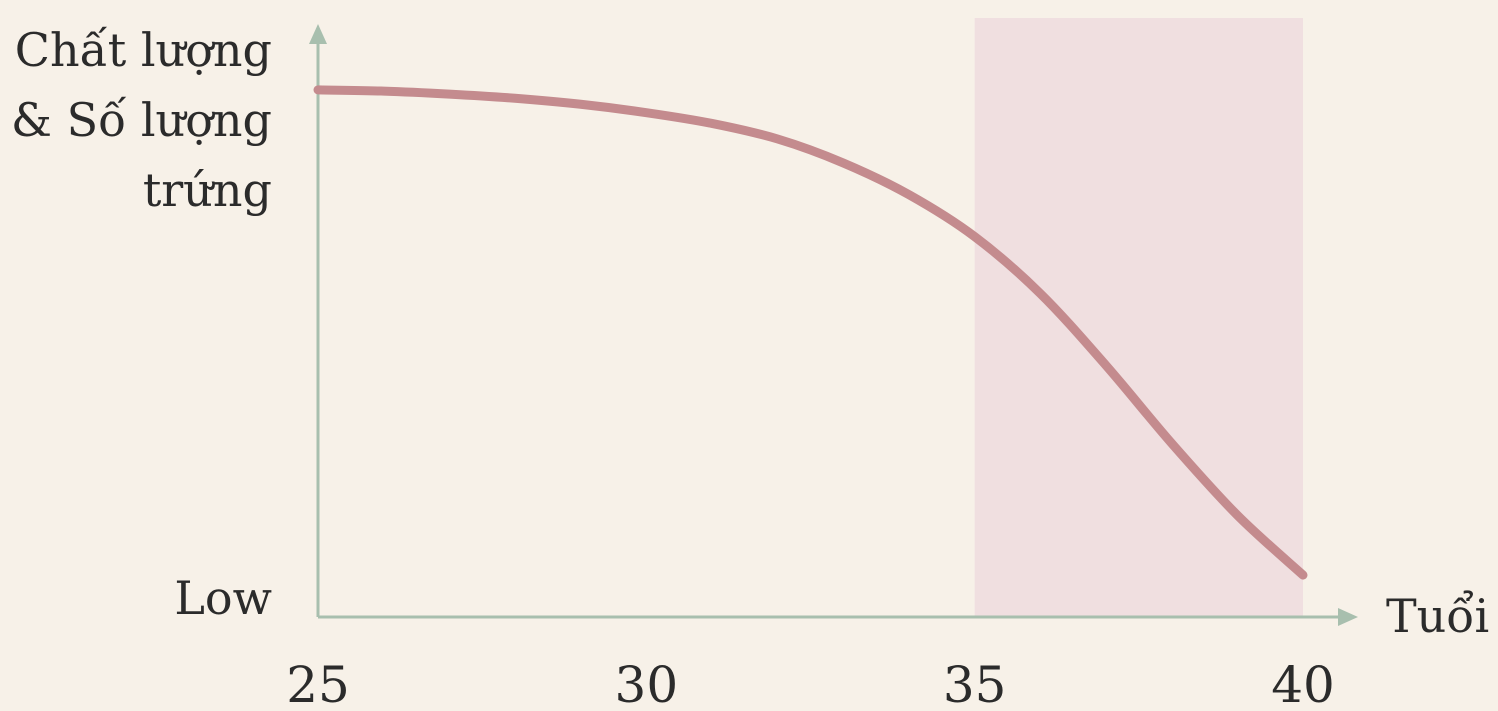 This screenshot has height=711, width=1498. I want to click on x-tick-label-35: 35, so click(975, 683).